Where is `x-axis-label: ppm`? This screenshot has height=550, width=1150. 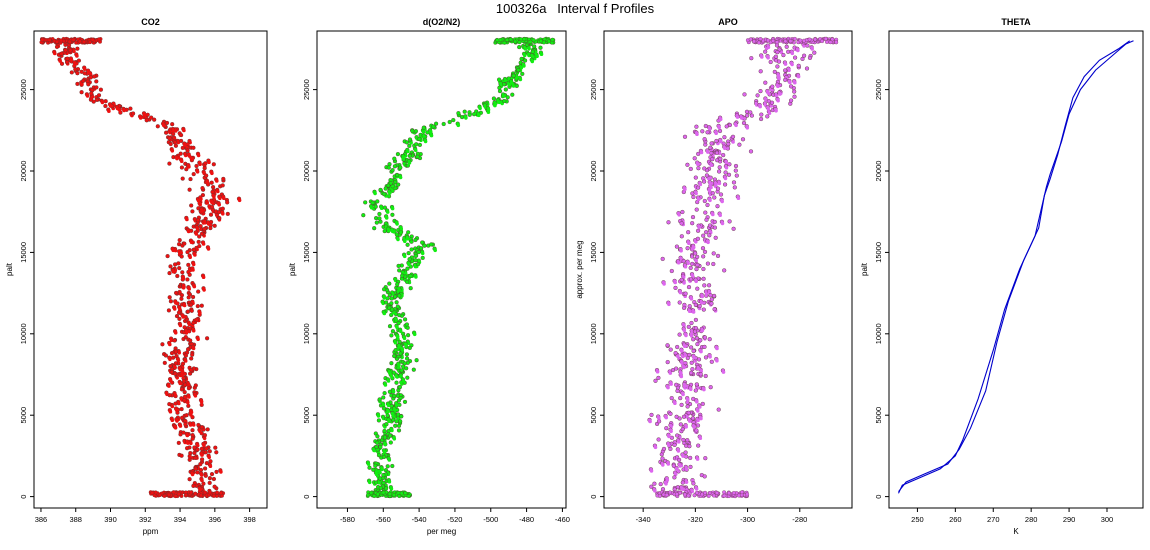
x-axis-label: ppm is located at coordinates (151, 531).